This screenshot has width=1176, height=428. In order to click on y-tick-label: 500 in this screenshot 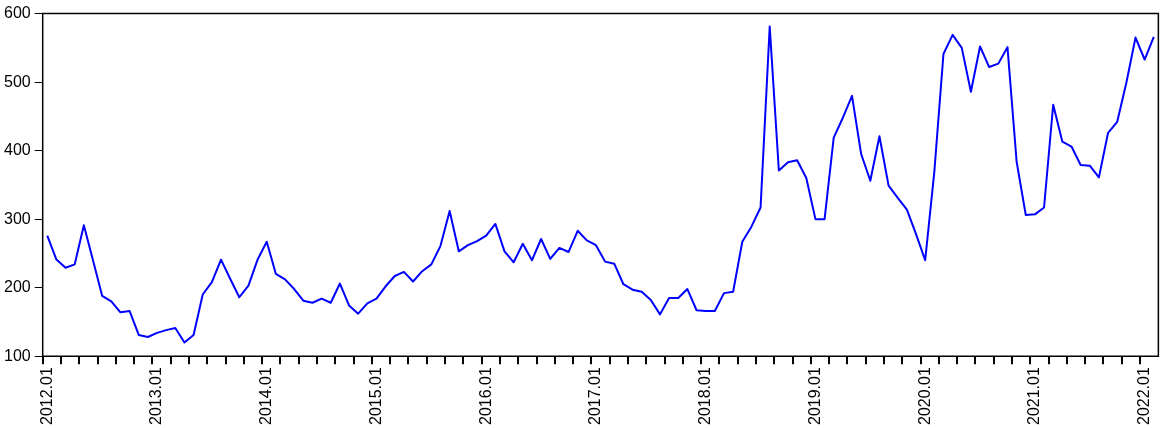, I will do `click(17, 81)`.